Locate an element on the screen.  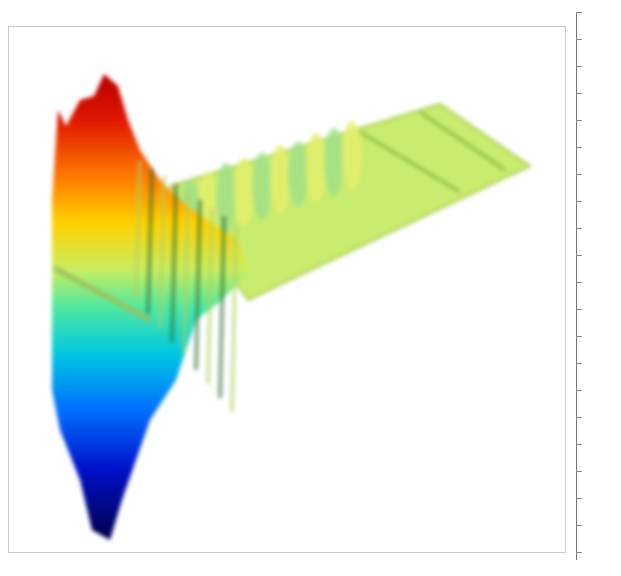
surface-ledge is located at coordinates (102, 294).